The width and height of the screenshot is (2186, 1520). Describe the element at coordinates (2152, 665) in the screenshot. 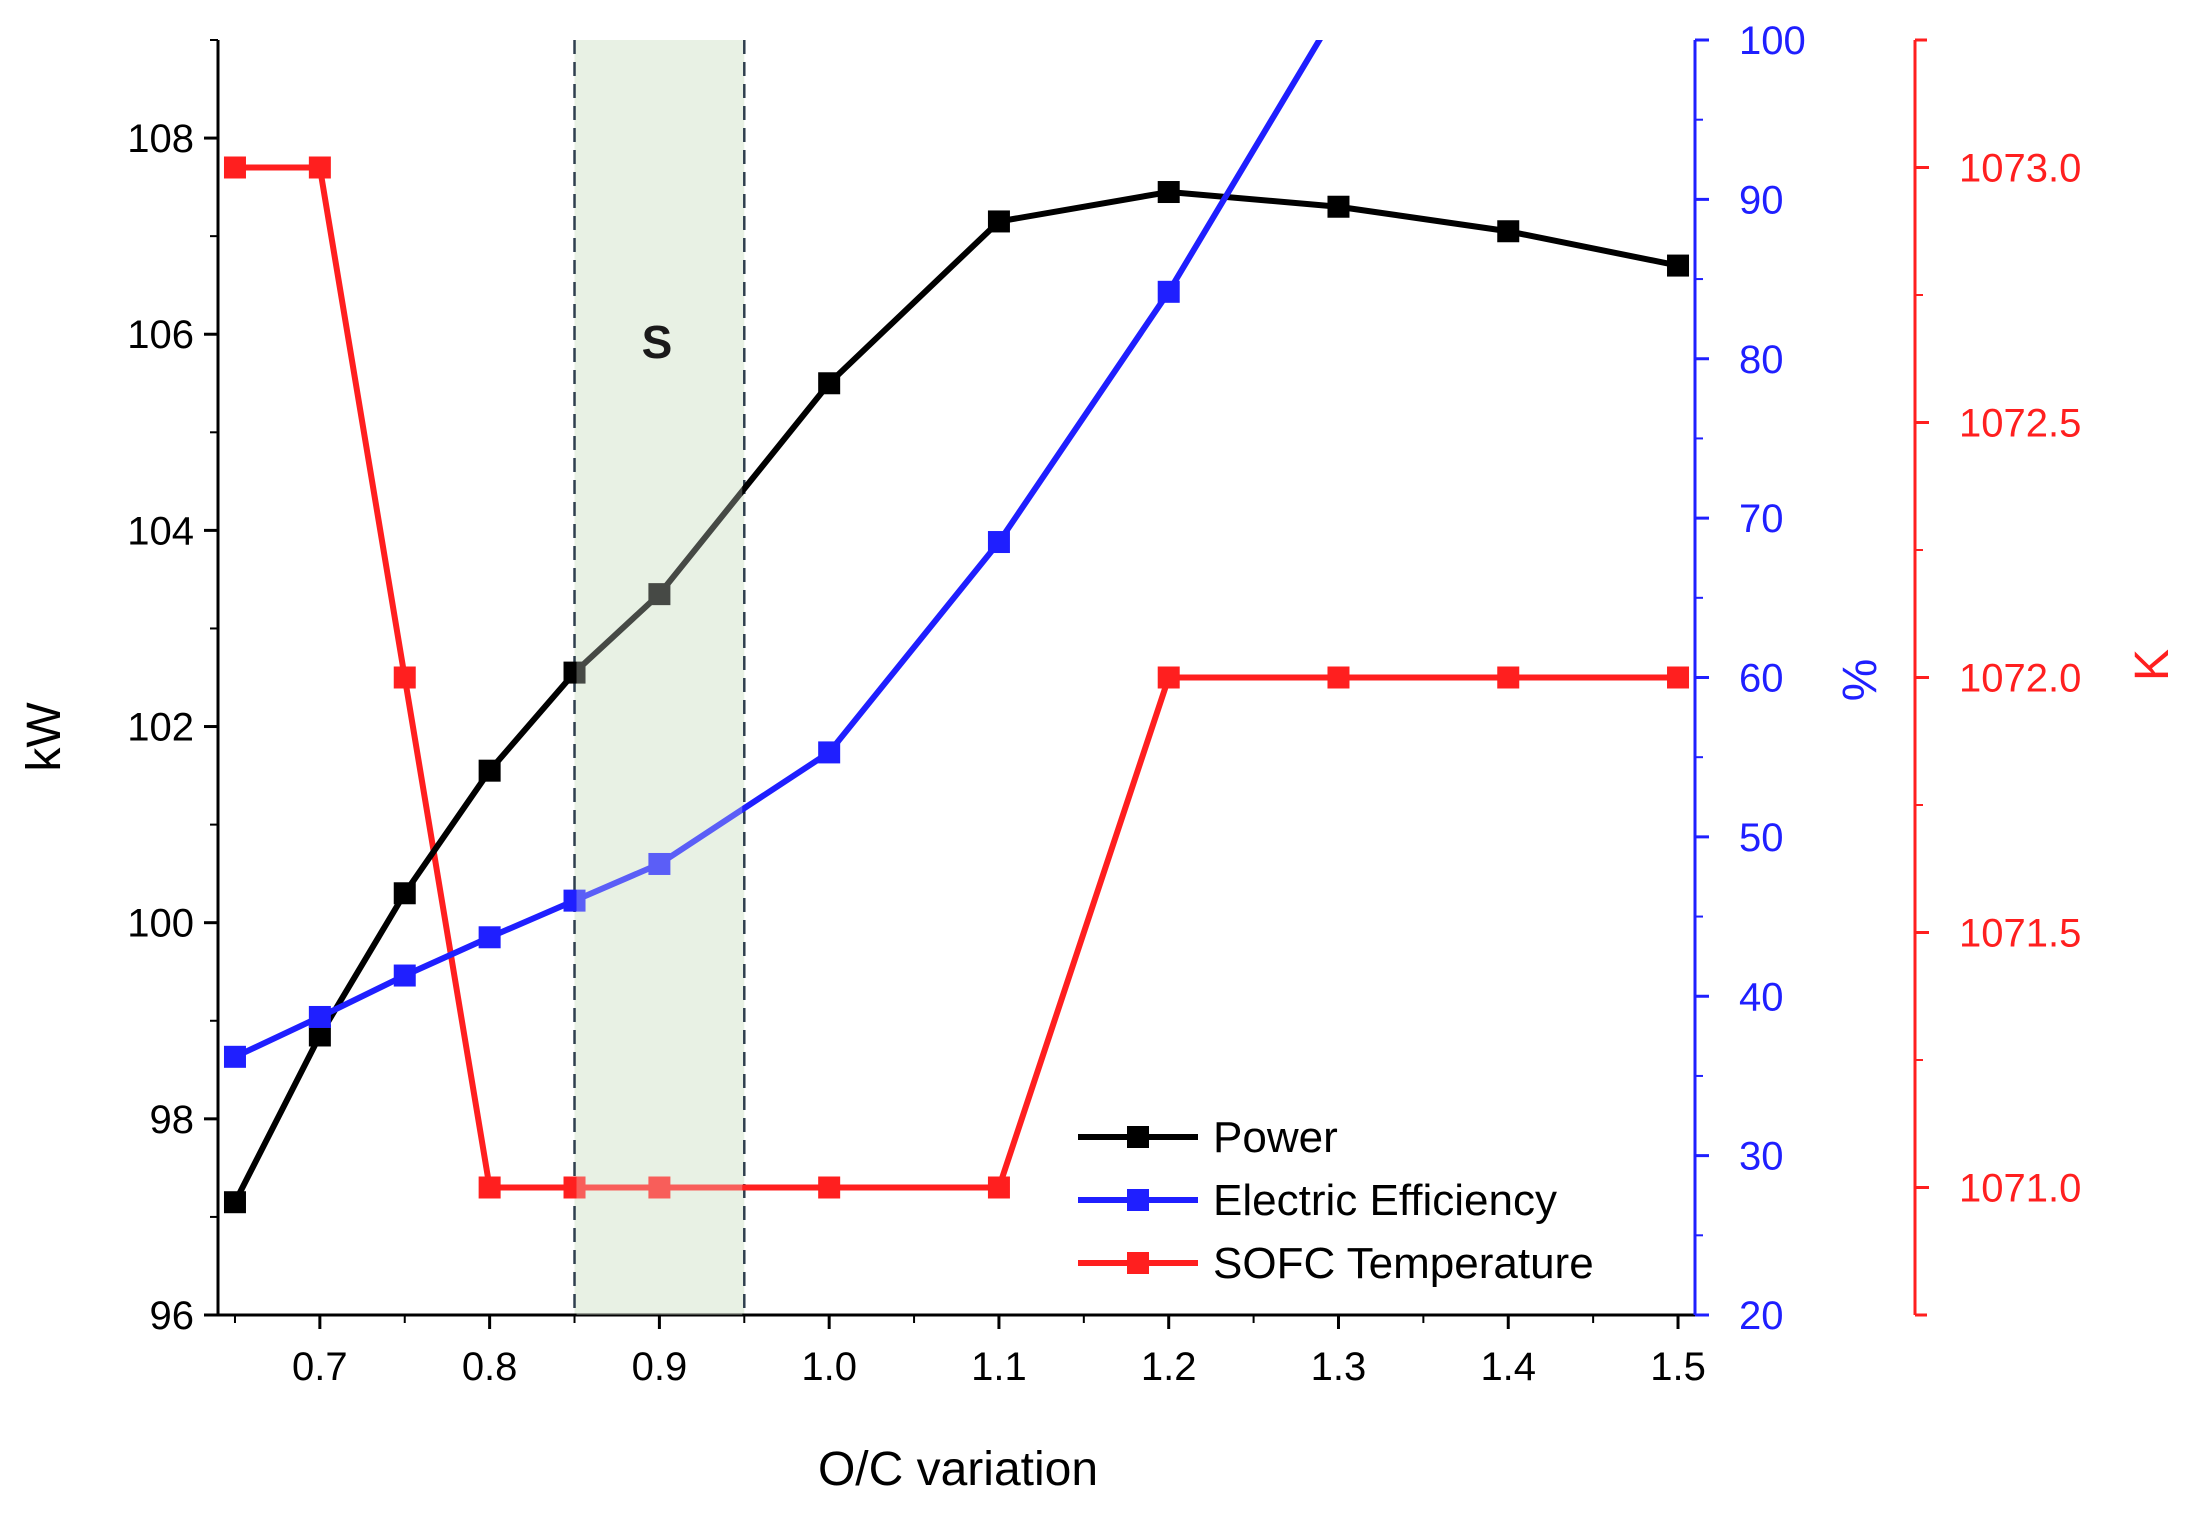

I see `outer-right-axis-title: K` at that location.